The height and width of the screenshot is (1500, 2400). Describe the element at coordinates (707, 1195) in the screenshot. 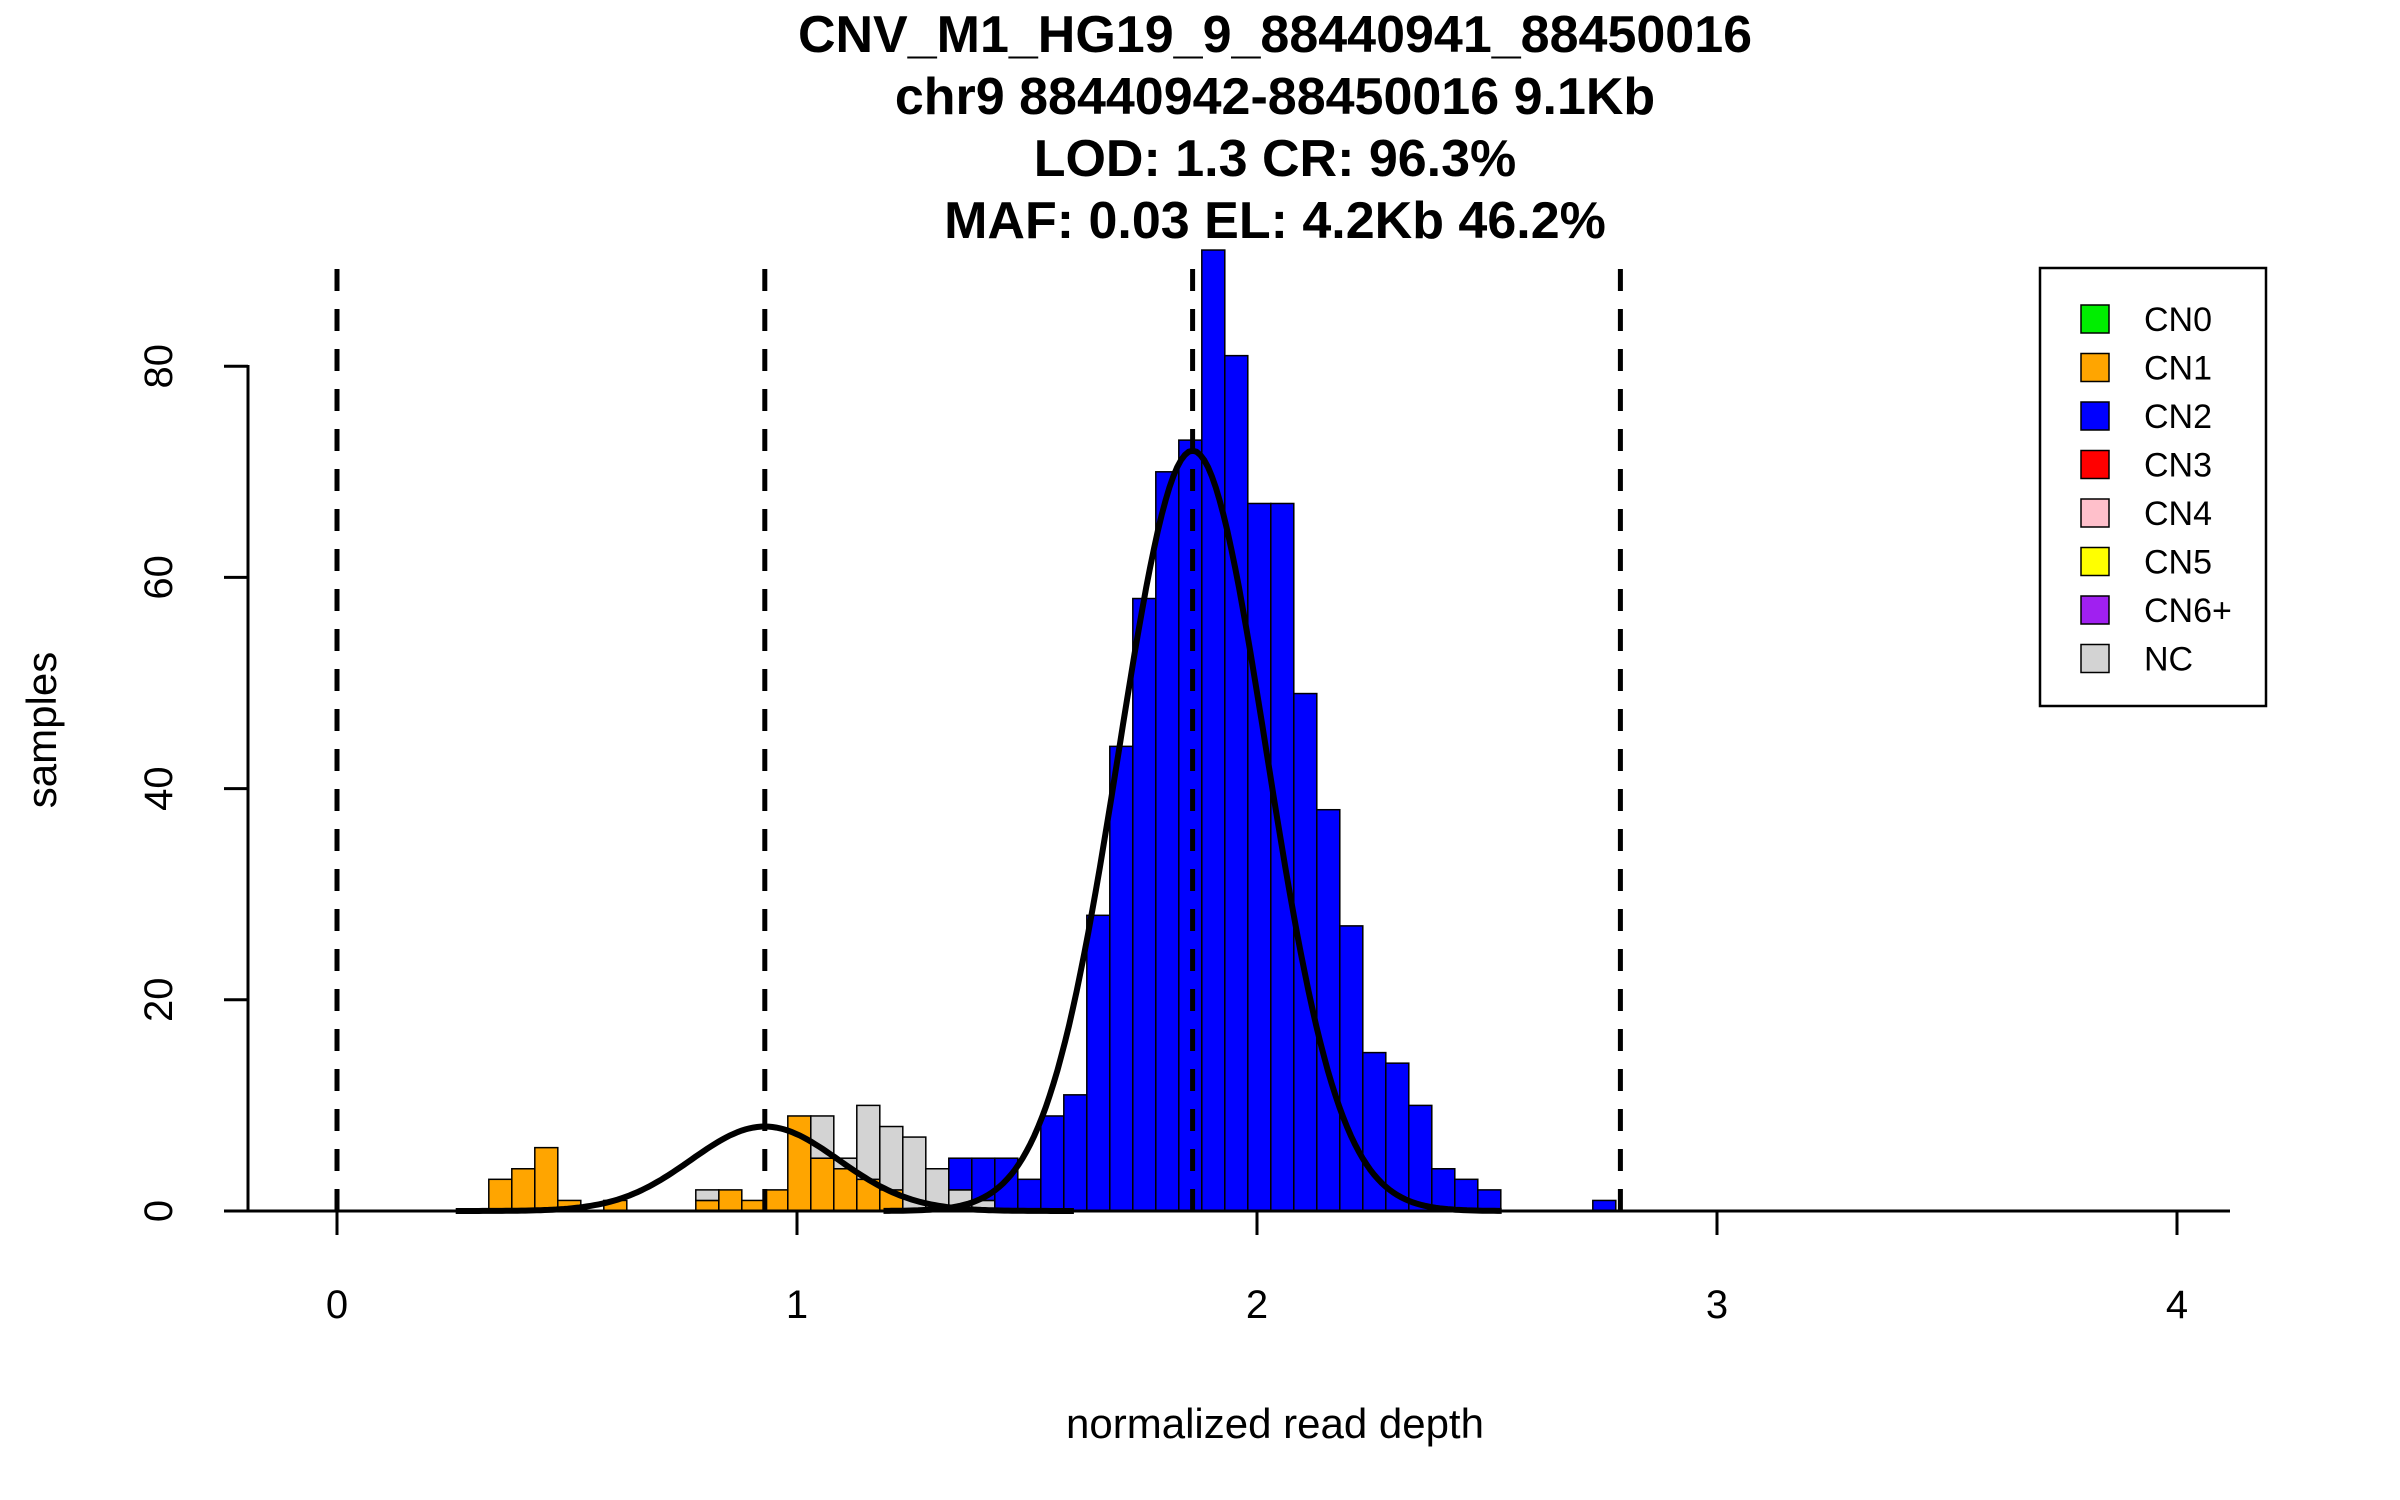

I see `bar-nc-0.780` at that location.